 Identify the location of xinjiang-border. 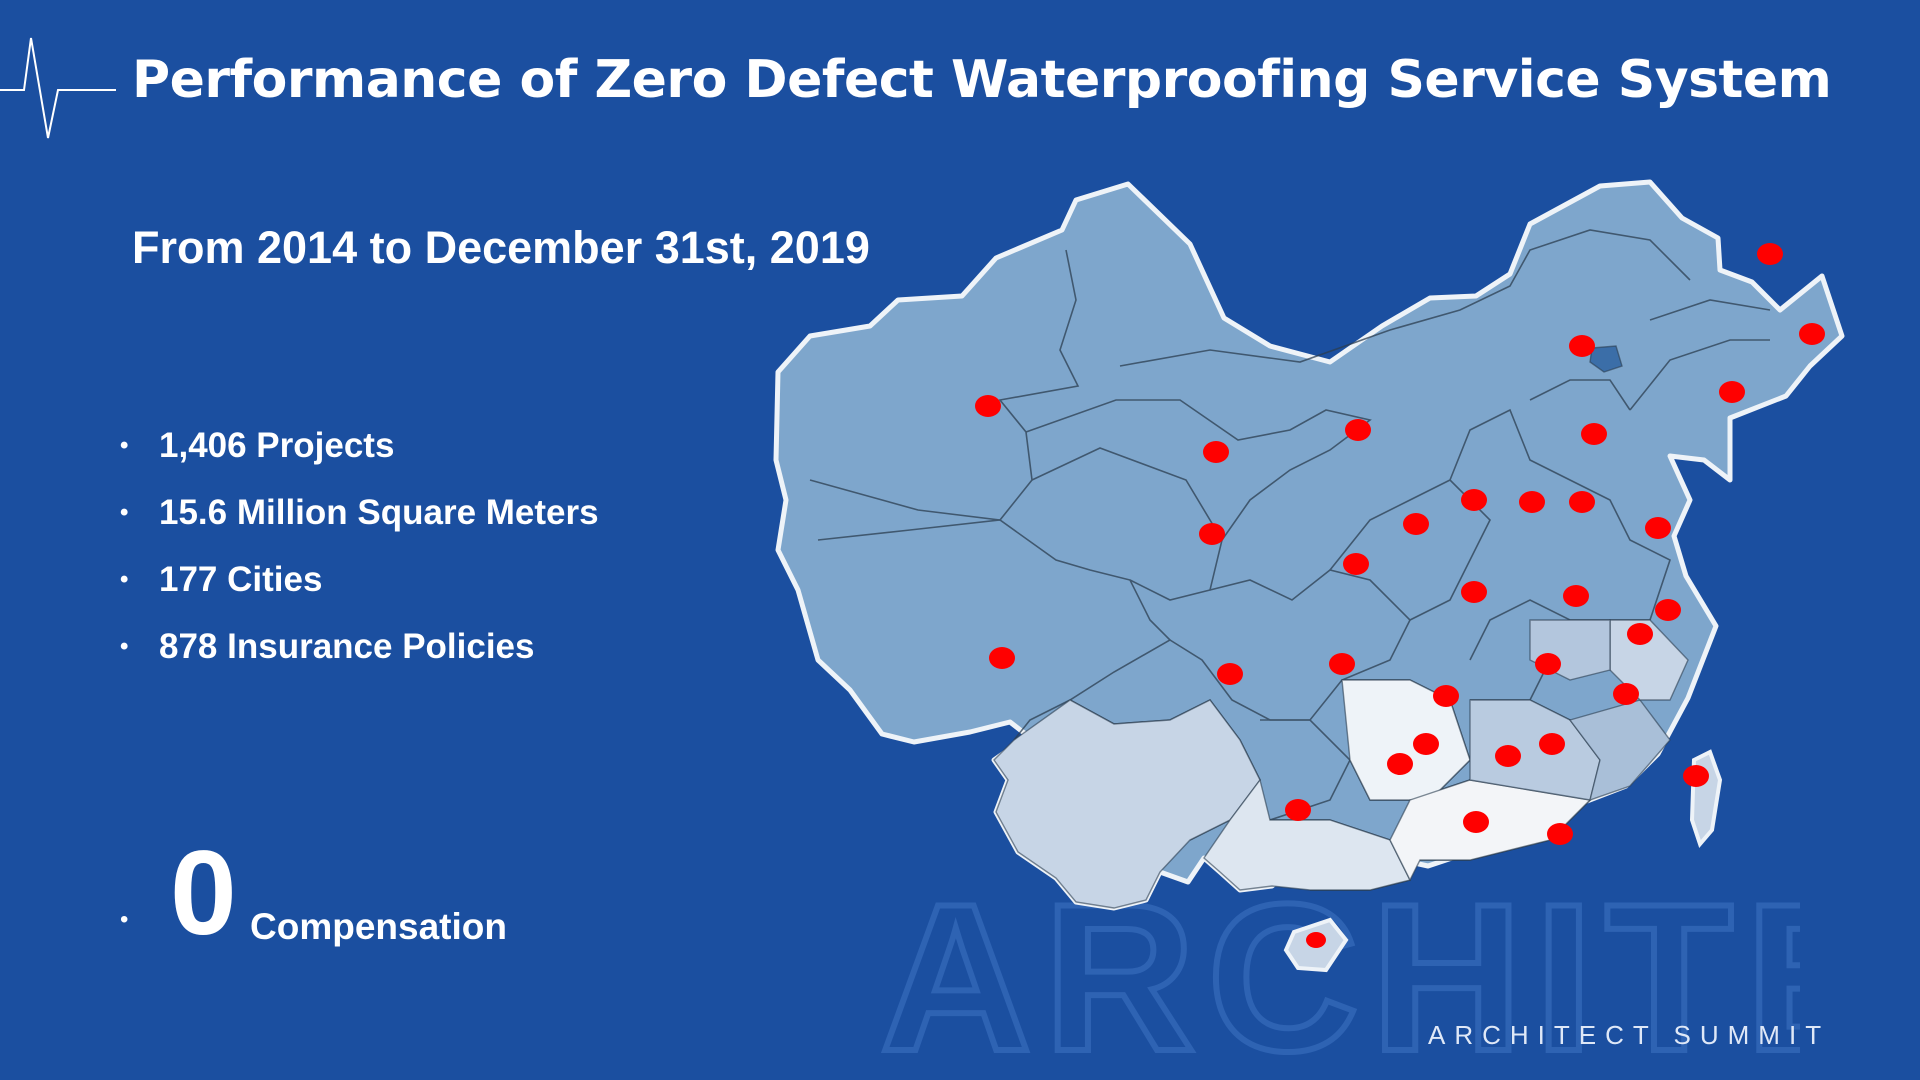
(944, 385).